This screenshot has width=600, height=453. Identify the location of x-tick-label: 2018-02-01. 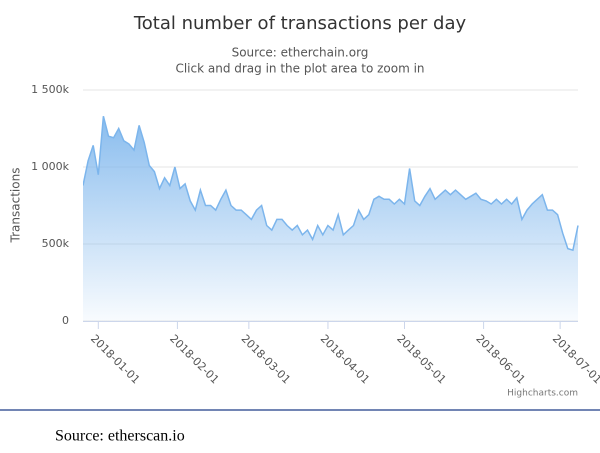
(194, 359).